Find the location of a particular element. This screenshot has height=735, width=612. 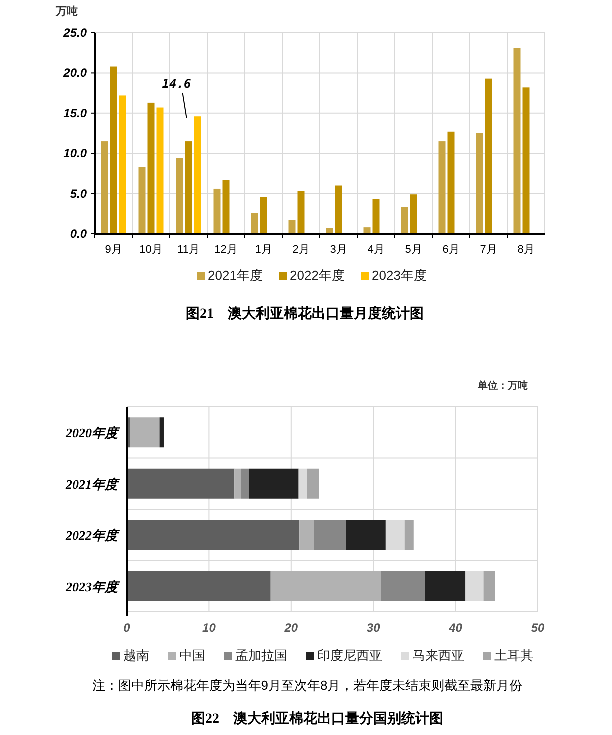

text: 图22 澳大利亚棉花出口量分国别统计图 is located at coordinates (318, 718).